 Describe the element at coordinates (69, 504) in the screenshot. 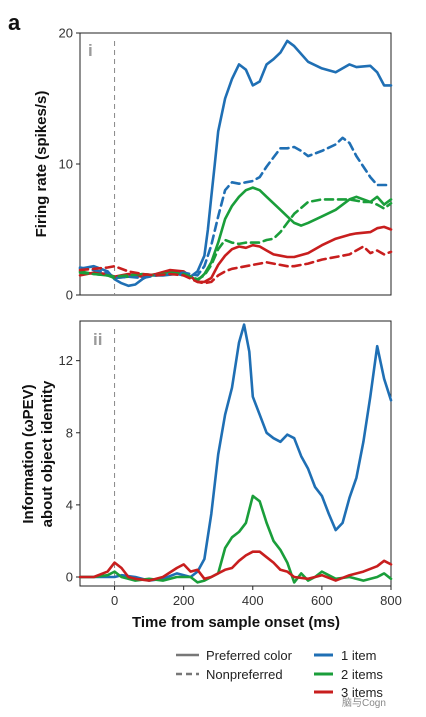

I see `y-tick-label: 4` at that location.